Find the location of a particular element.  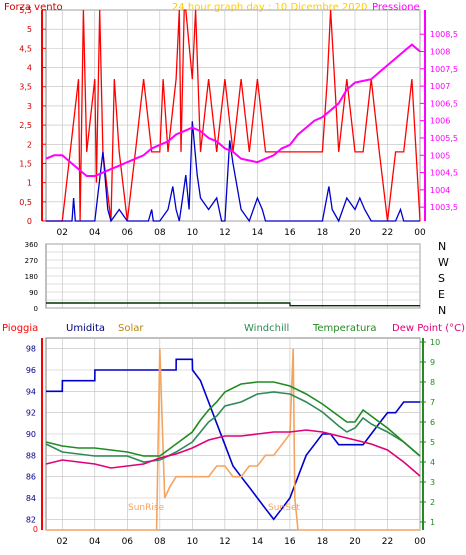

temperature-tick-label: 3 is located at coordinates (432, 482).